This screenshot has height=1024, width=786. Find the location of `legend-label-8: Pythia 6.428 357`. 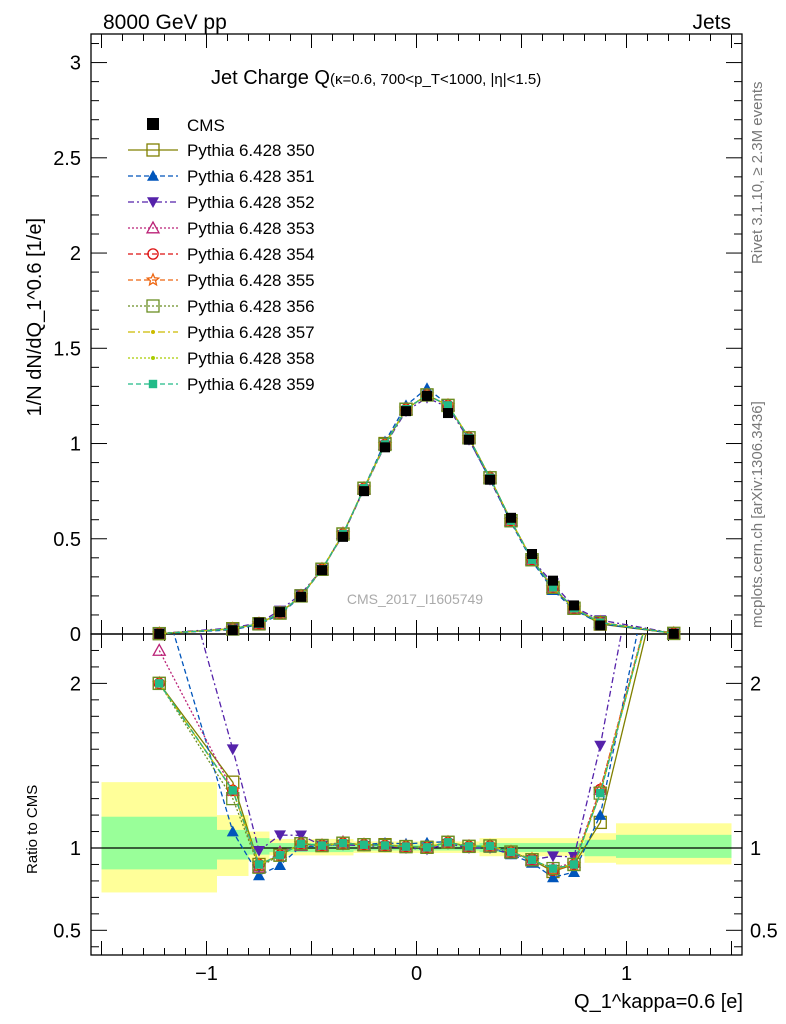

legend-label-8: Pythia 6.428 357 is located at coordinates (251, 332).